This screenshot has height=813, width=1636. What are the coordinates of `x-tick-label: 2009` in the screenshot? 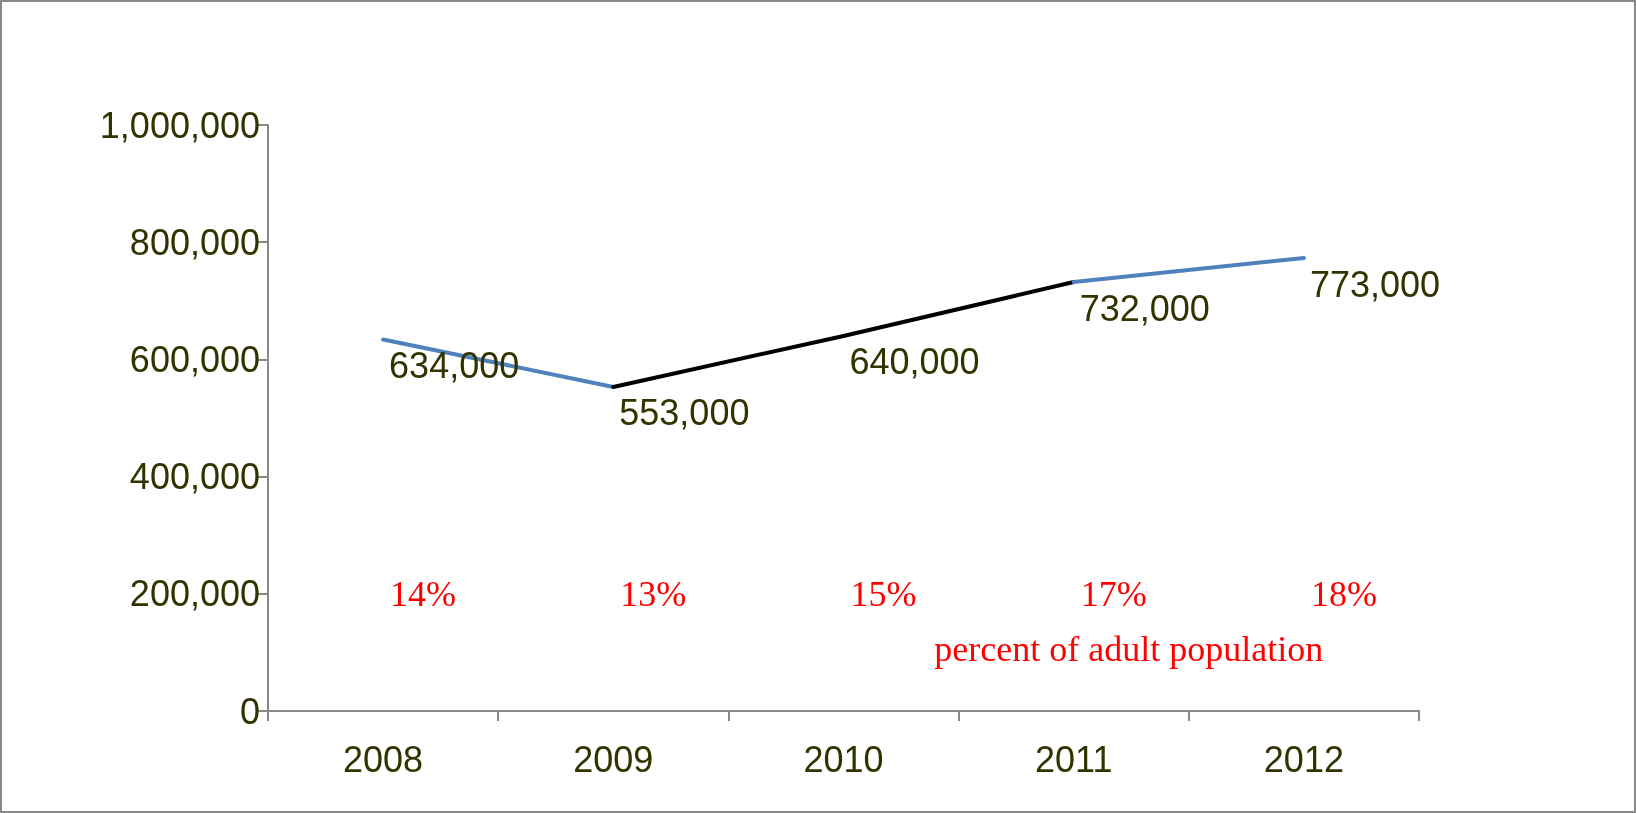 It's located at (613, 759).